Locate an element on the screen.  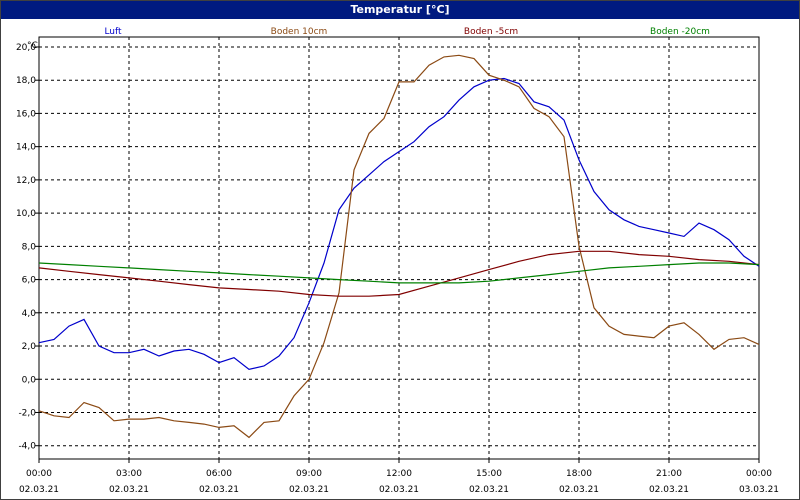
y-axis-unit: °C is located at coordinates (32, 46).